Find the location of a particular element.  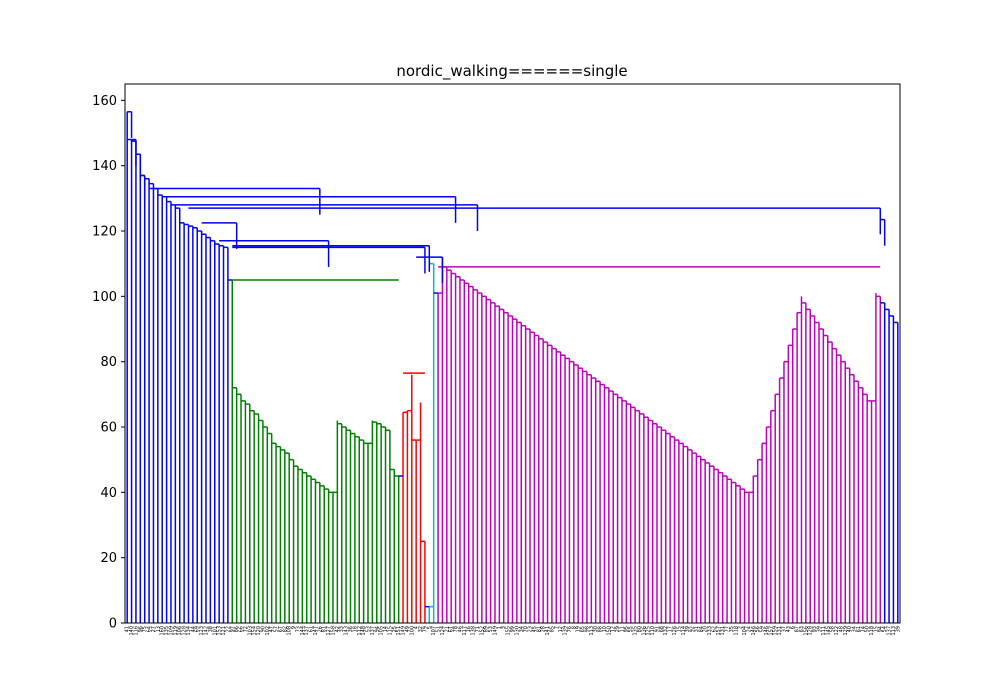

leaf-label: 35 is located at coordinates (732, 629).